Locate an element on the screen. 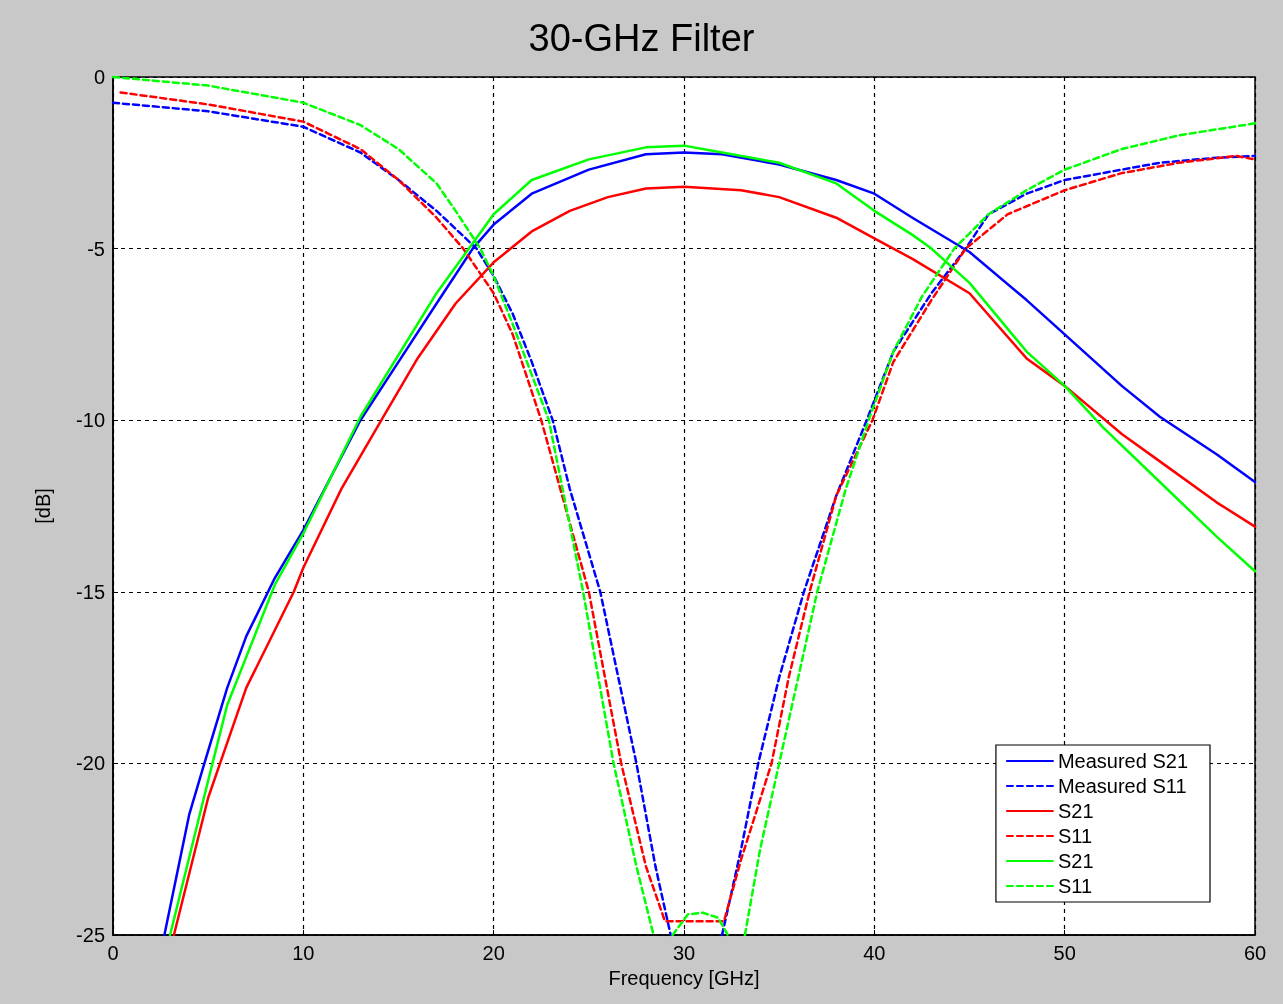  x-tick-label: 50 is located at coordinates (1064, 953).